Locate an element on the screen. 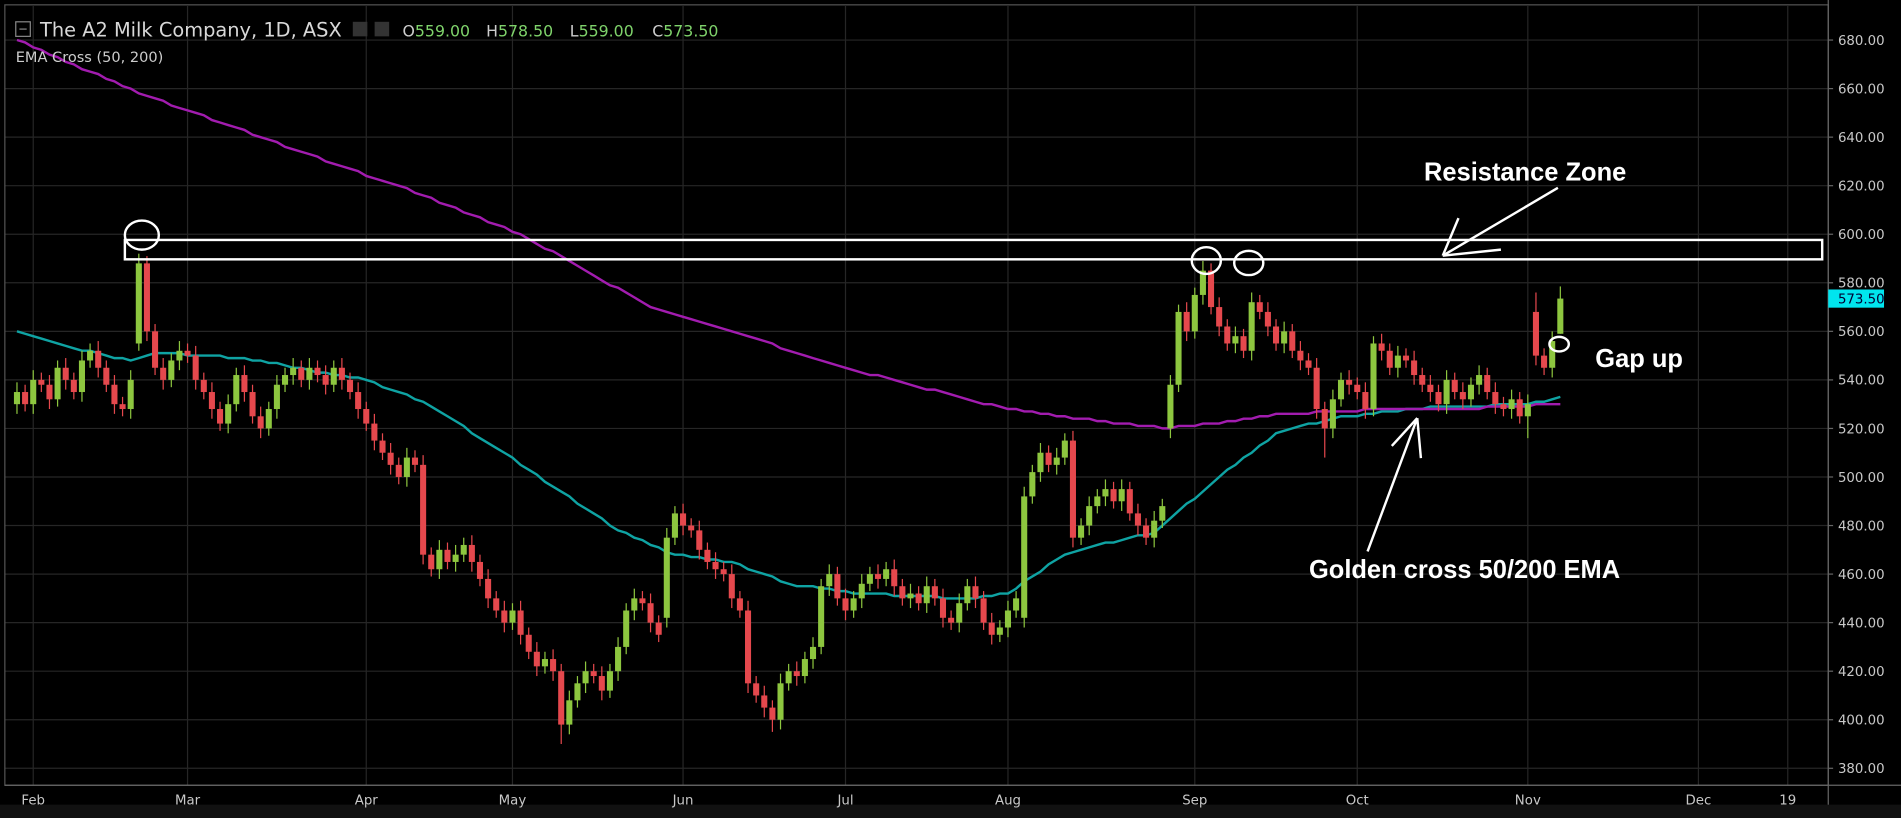 This screenshot has height=818, width=1901. annotation: Golden cross 50/200 EMA is located at coordinates (1464, 570).